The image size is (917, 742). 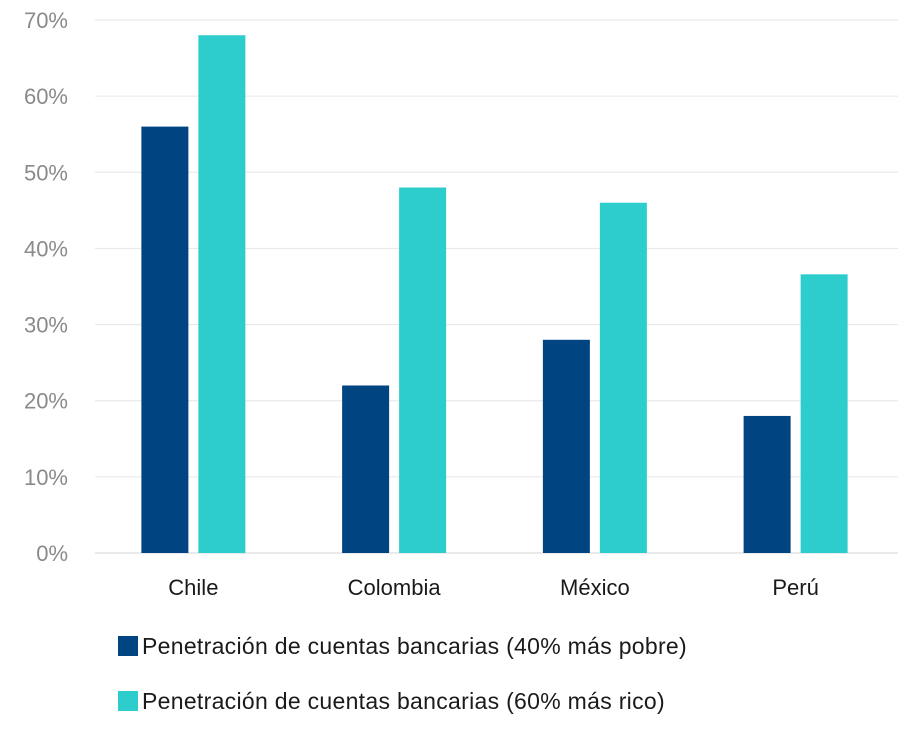 I want to click on y-tick-label: 40%, so click(x=46, y=248).